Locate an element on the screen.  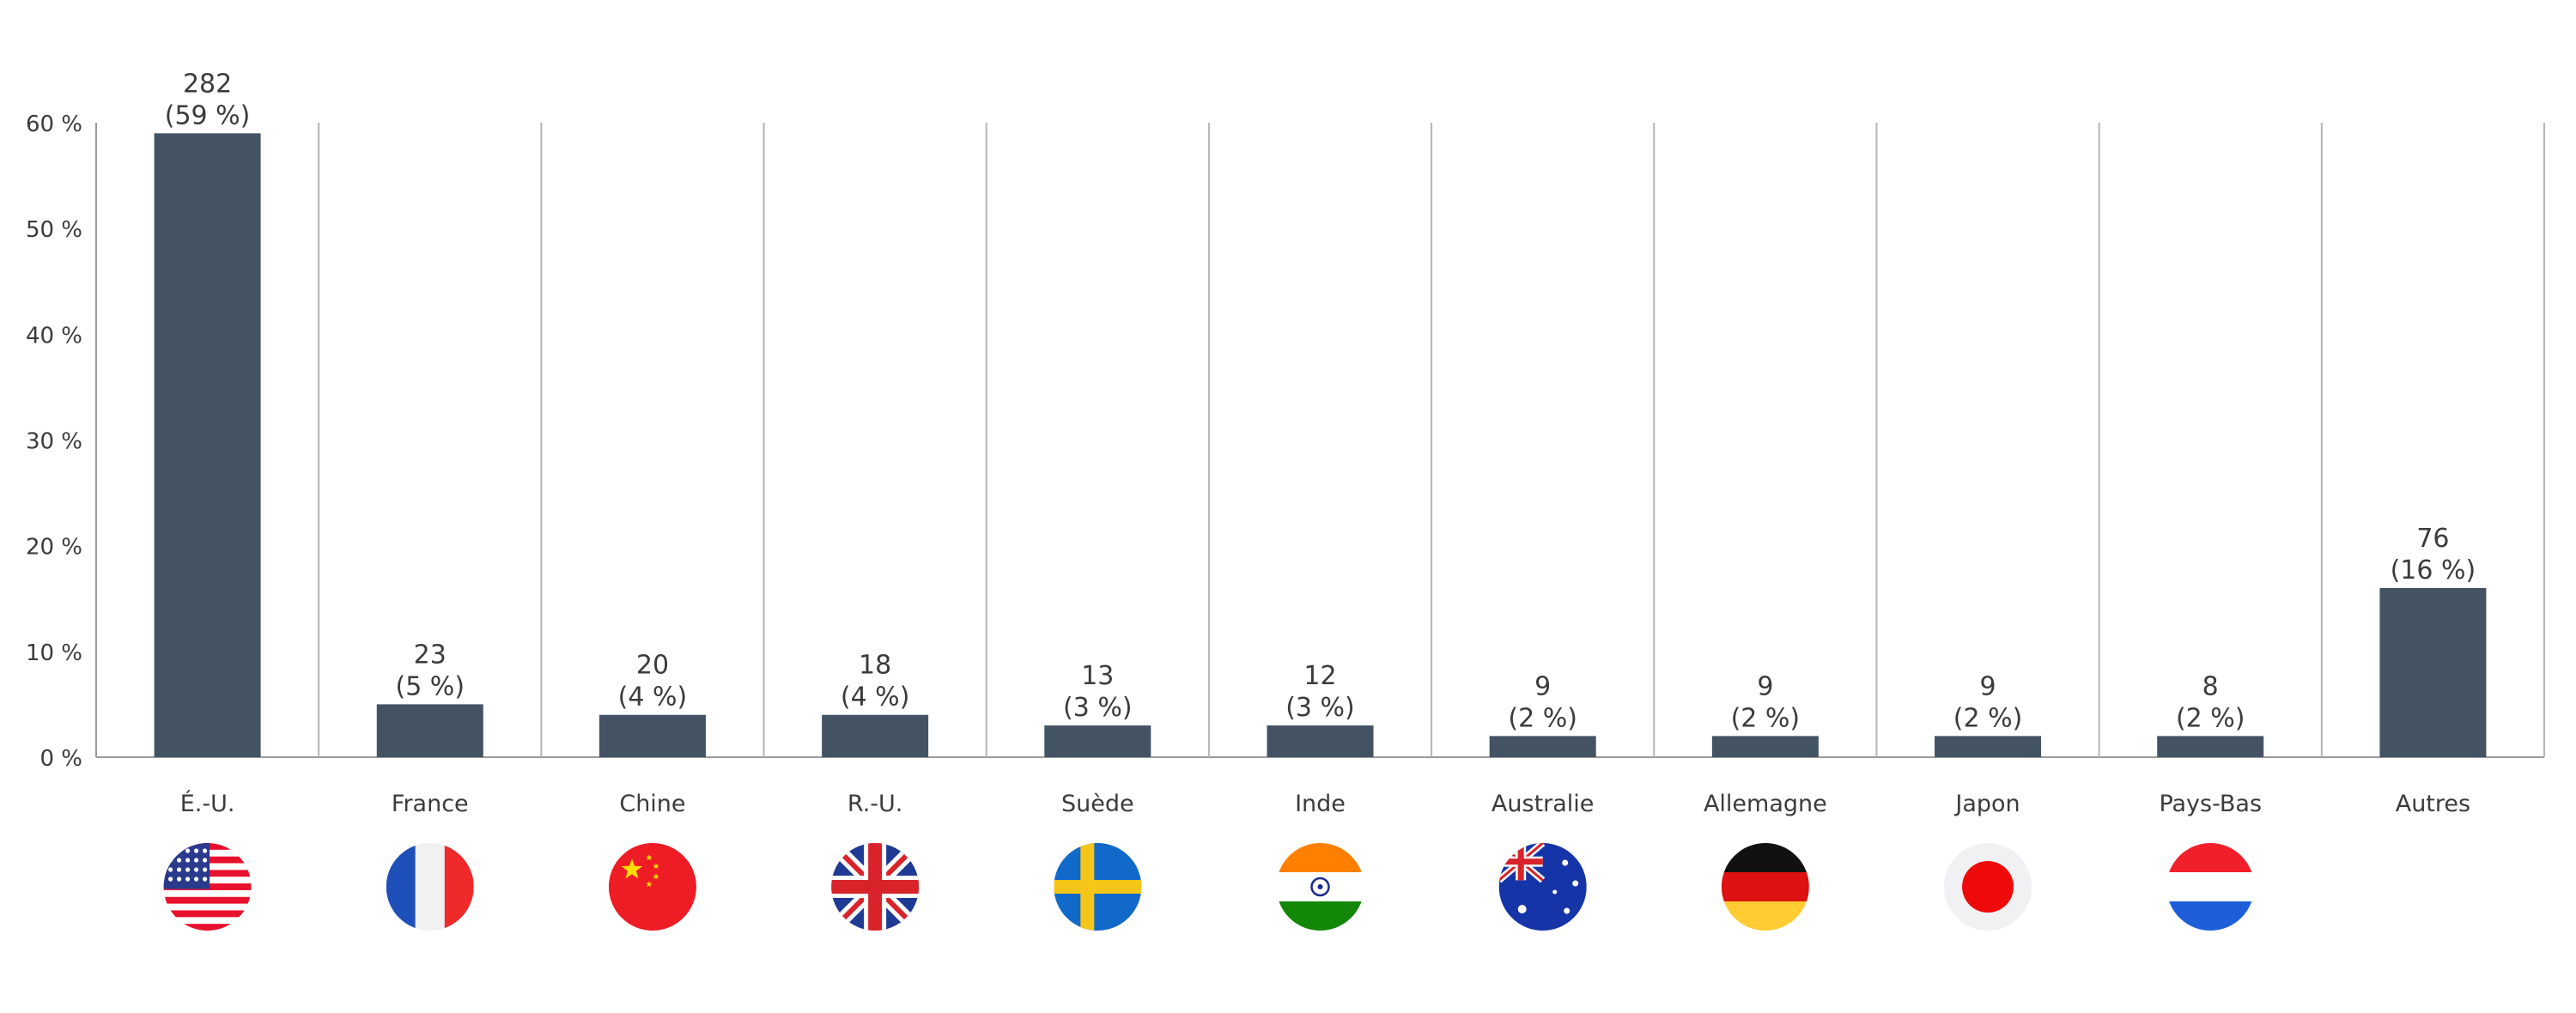
x-tick-label: R.-U. is located at coordinates (875, 804).